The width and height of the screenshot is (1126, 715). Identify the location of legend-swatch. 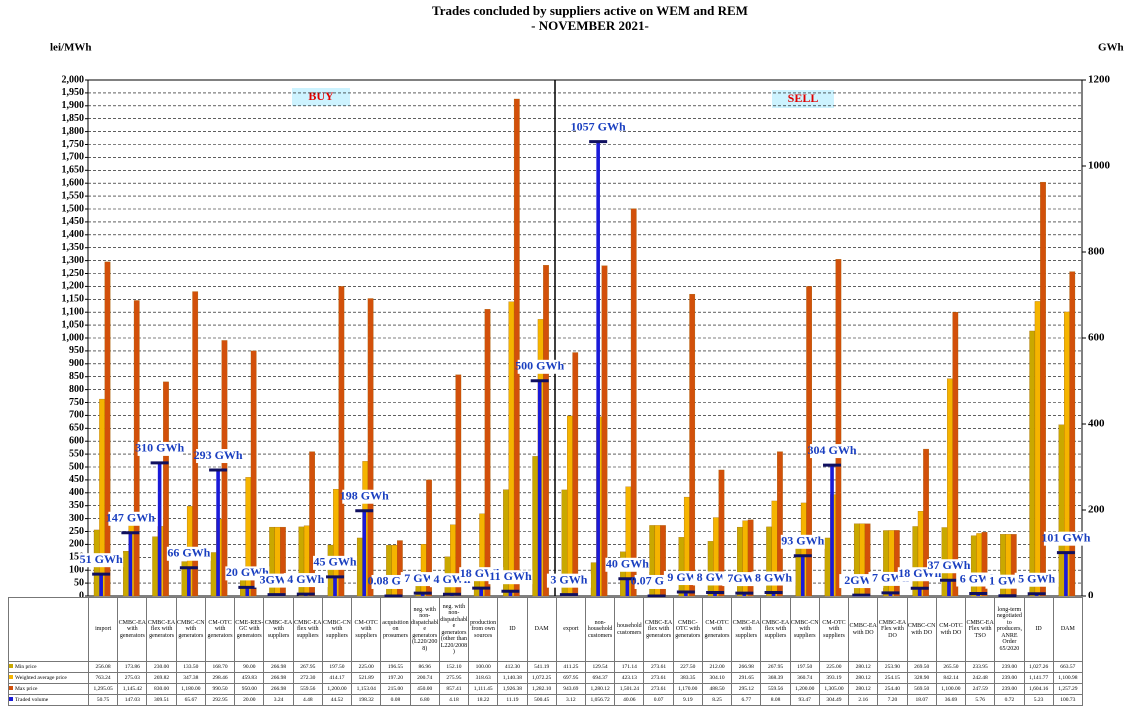
(11, 687).